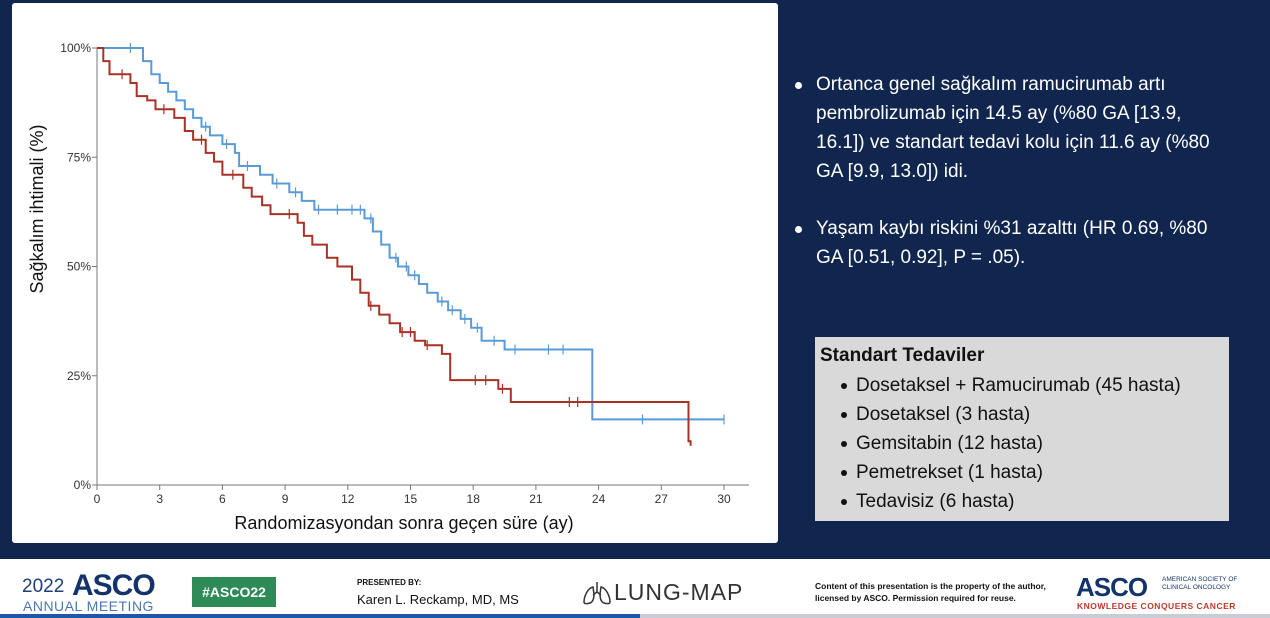 Image resolution: width=1270 pixels, height=618 pixels. Describe the element at coordinates (536, 499) in the screenshot. I see `x-tick-label: 21` at that location.